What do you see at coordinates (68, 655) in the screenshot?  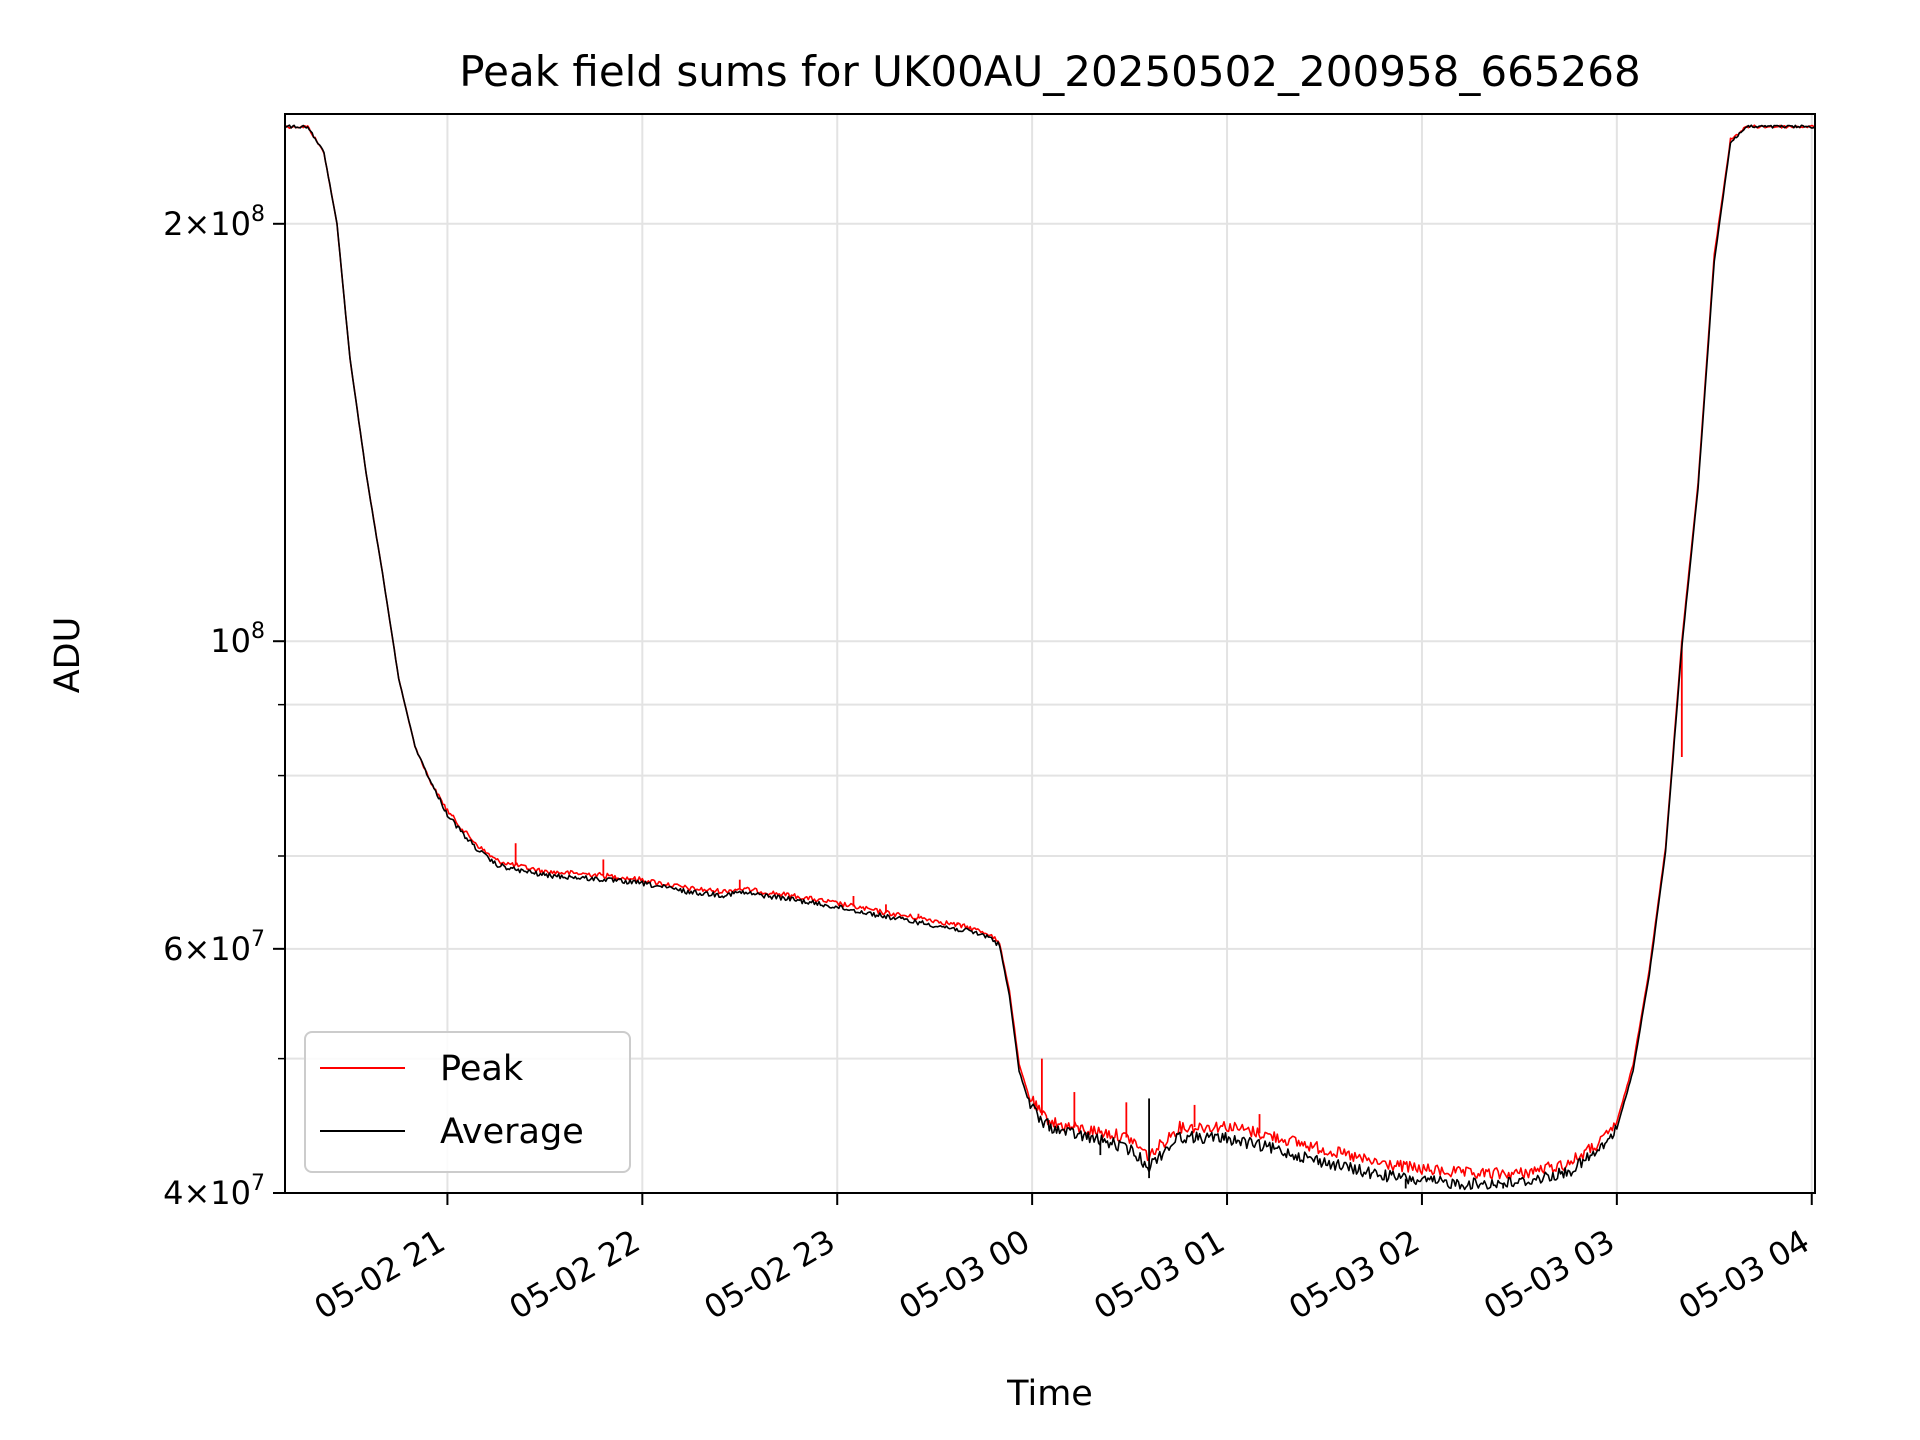 I see `y-axis-label: ADU` at bounding box center [68, 655].